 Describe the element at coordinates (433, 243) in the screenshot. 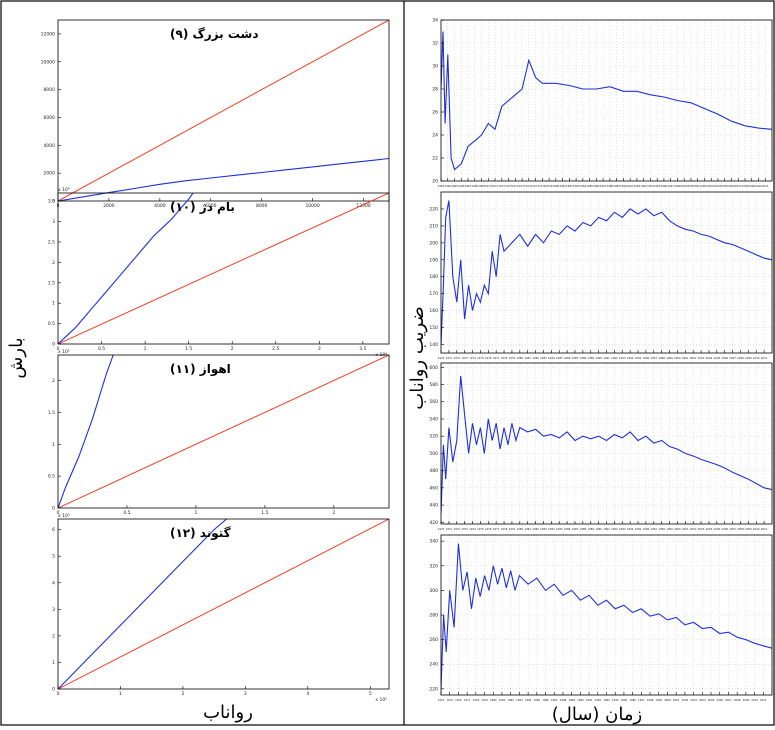

I see `y-tick-label: 200` at that location.